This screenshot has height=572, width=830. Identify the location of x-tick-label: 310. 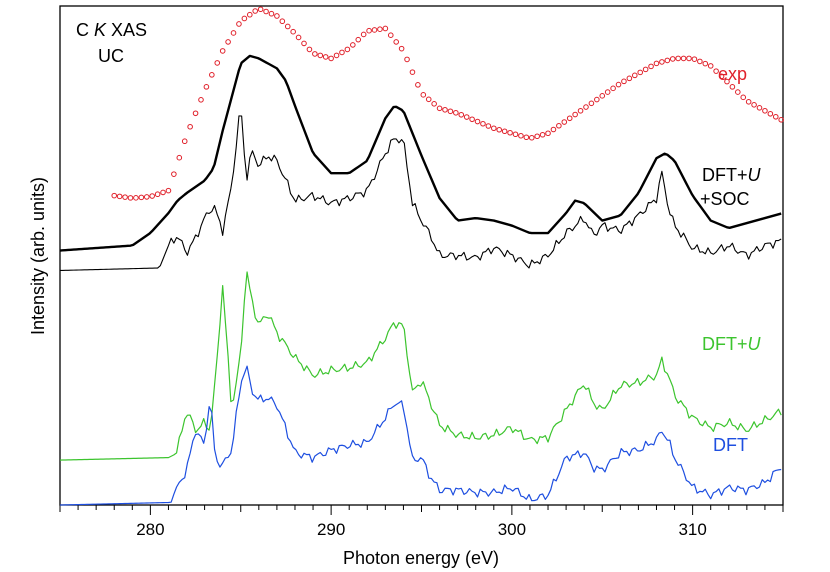
(692, 529).